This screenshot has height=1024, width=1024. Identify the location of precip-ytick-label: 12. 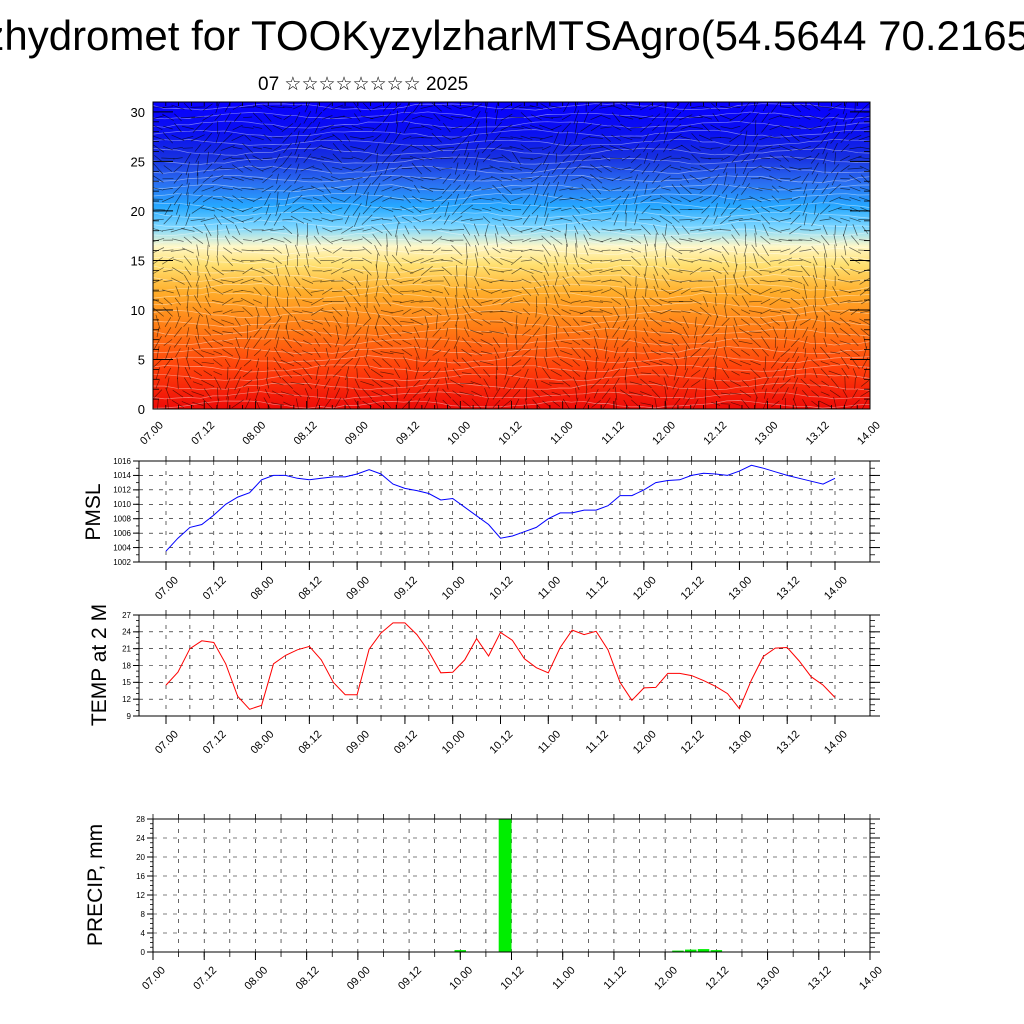
(140, 895).